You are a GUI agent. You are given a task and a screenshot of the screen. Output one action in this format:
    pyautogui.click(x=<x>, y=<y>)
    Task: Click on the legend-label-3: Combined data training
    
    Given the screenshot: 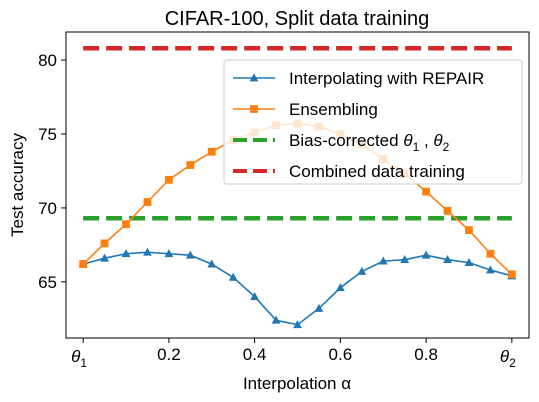 What is the action you would take?
    pyautogui.click(x=377, y=171)
    